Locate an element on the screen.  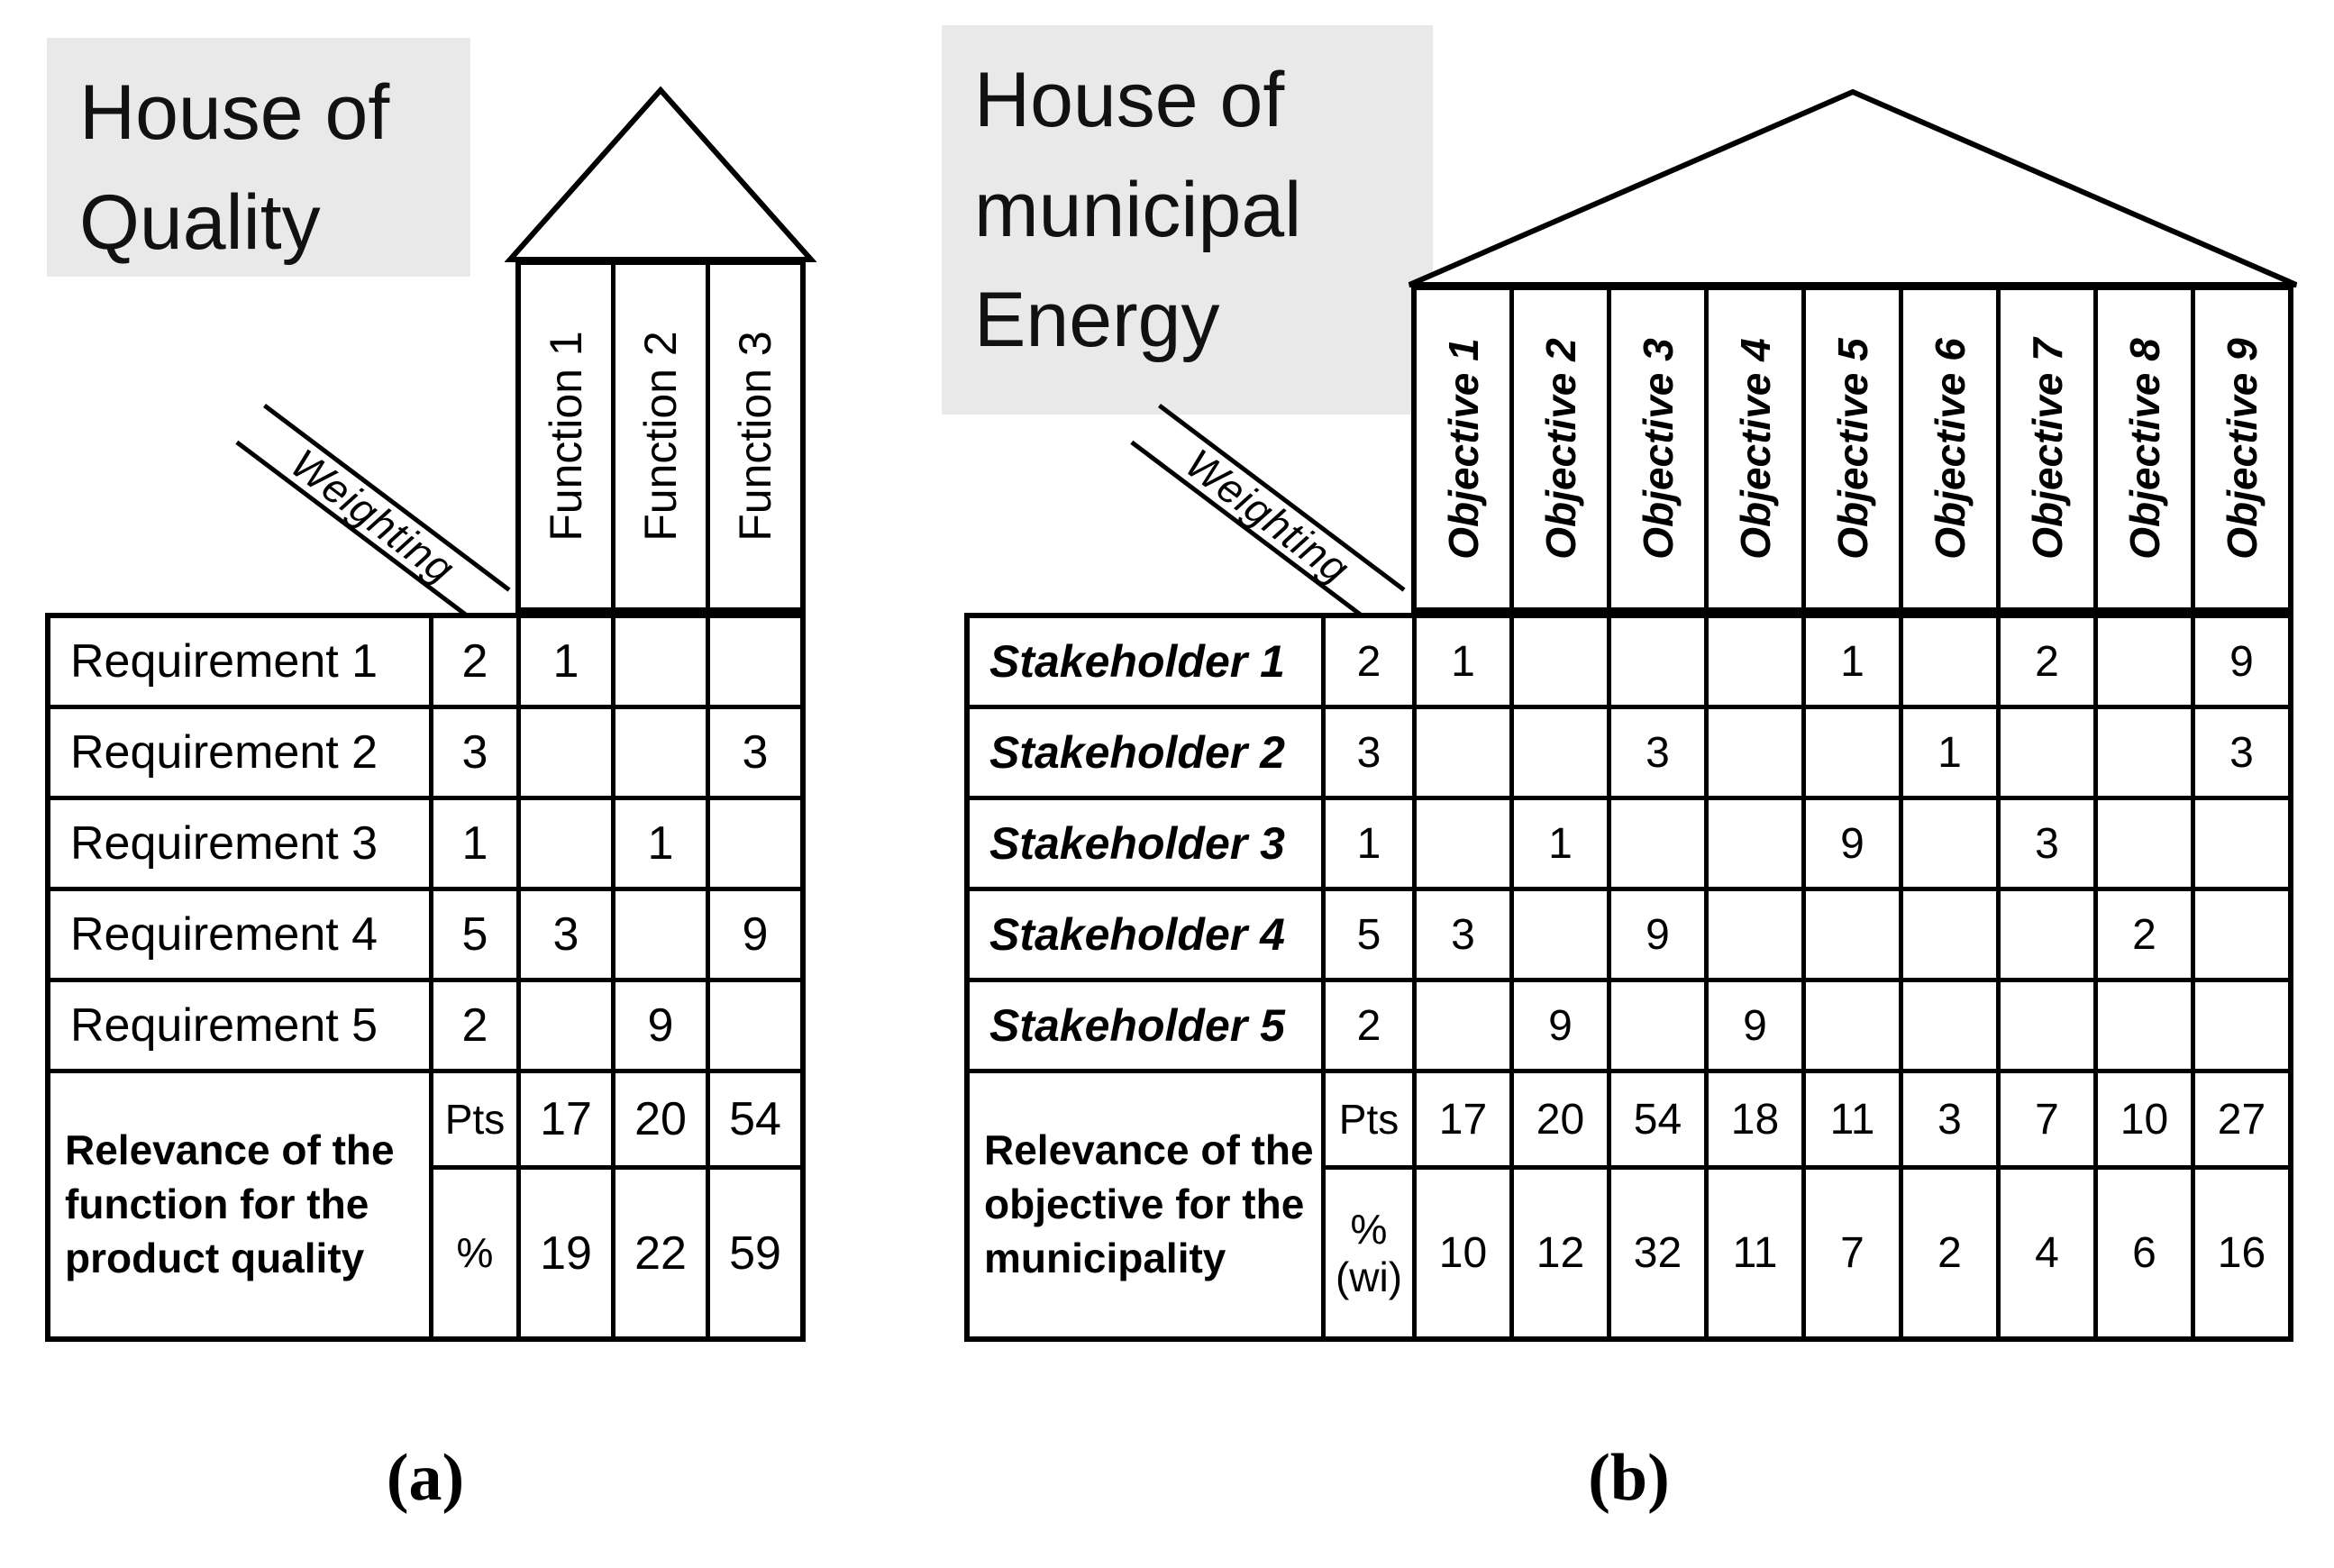
pts-label: Pts is located at coordinates (475, 1119).